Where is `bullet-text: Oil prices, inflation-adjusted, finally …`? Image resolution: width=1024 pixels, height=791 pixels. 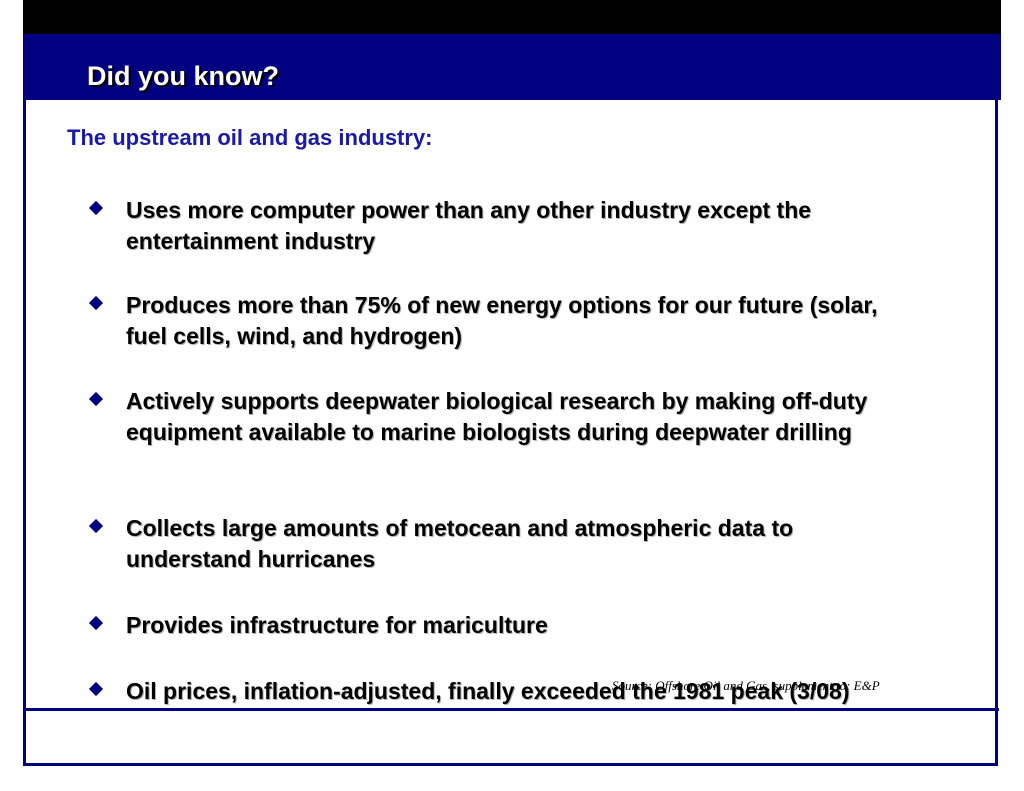
bullet-text: Oil prices, inflation-adjusted, finally … is located at coordinates (488, 691).